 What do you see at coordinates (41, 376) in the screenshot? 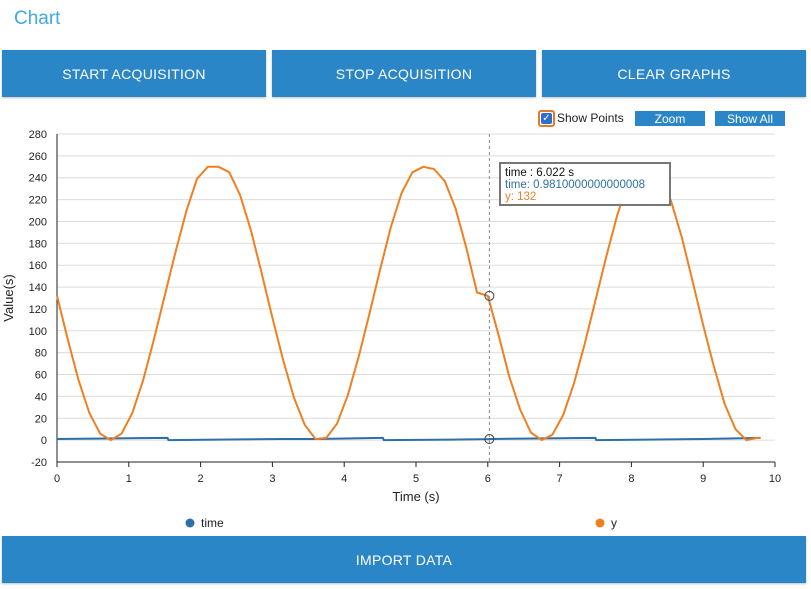
I see `y-tick-label: 60` at bounding box center [41, 376].